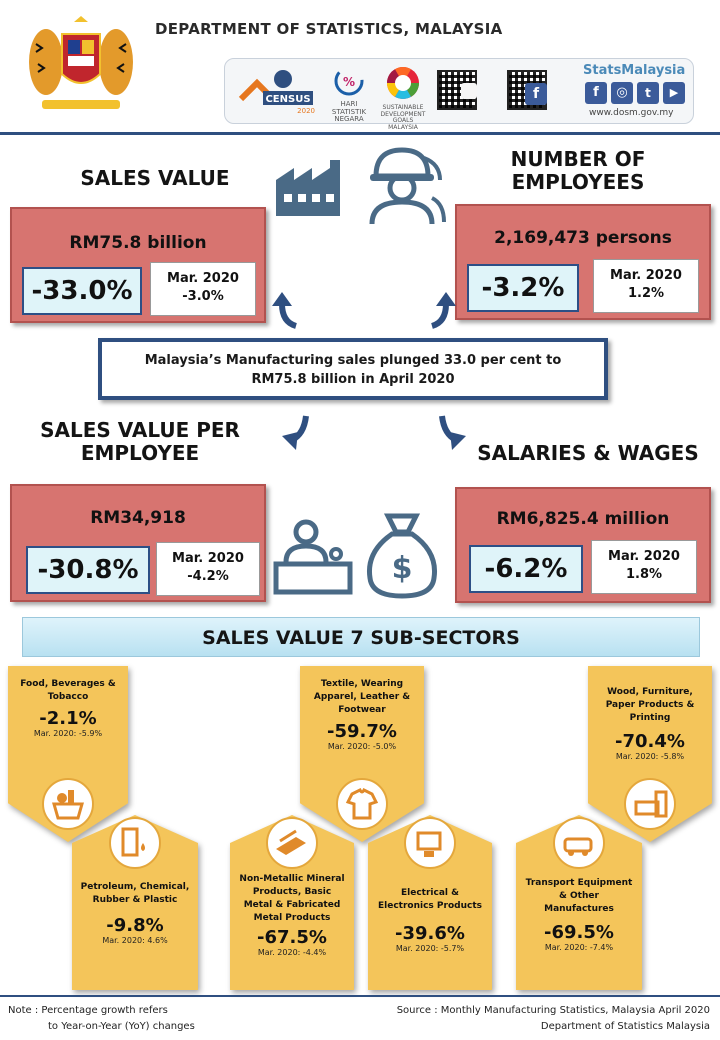 The image size is (720, 1040). Describe the element at coordinates (277, 92) in the screenshot. I see `census-logo: CENSUS 2020` at that location.